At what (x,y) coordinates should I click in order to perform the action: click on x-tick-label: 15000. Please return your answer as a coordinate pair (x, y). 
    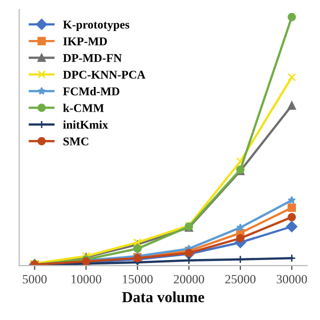
    Looking at the image, I should click on (137, 279).